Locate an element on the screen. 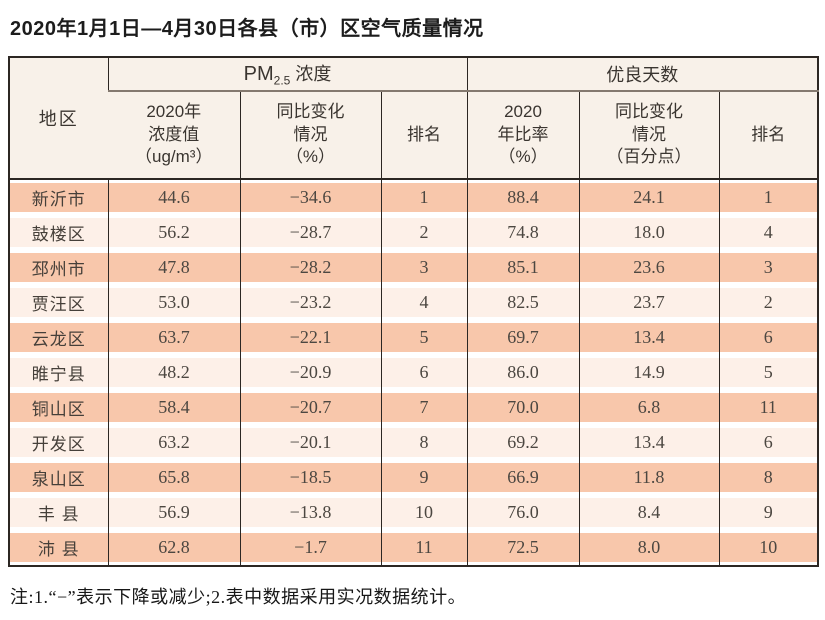 This screenshot has width=825, height=620. pm-rank-cell: 4 is located at coordinates (424, 302).